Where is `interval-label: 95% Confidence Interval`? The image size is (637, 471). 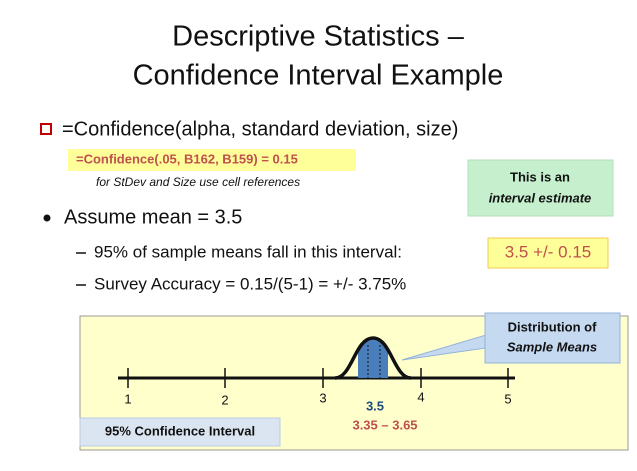 interval-label: 95% Confidence Interval is located at coordinates (180, 430).